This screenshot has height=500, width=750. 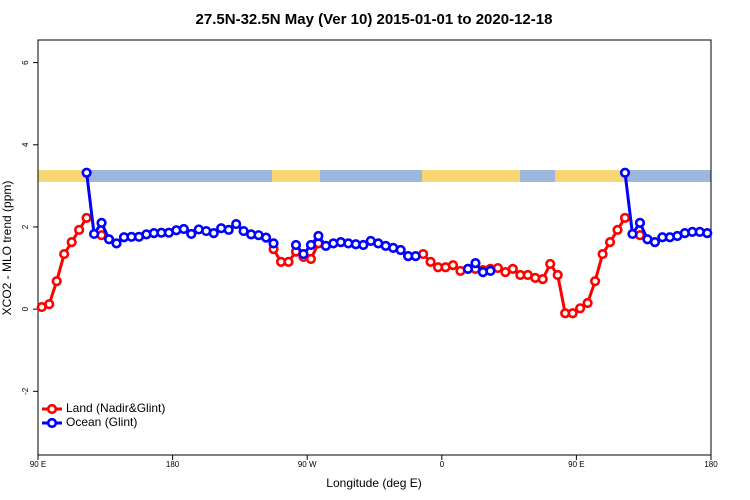 I want to click on y-tick-label: 2, so click(x=25, y=226).